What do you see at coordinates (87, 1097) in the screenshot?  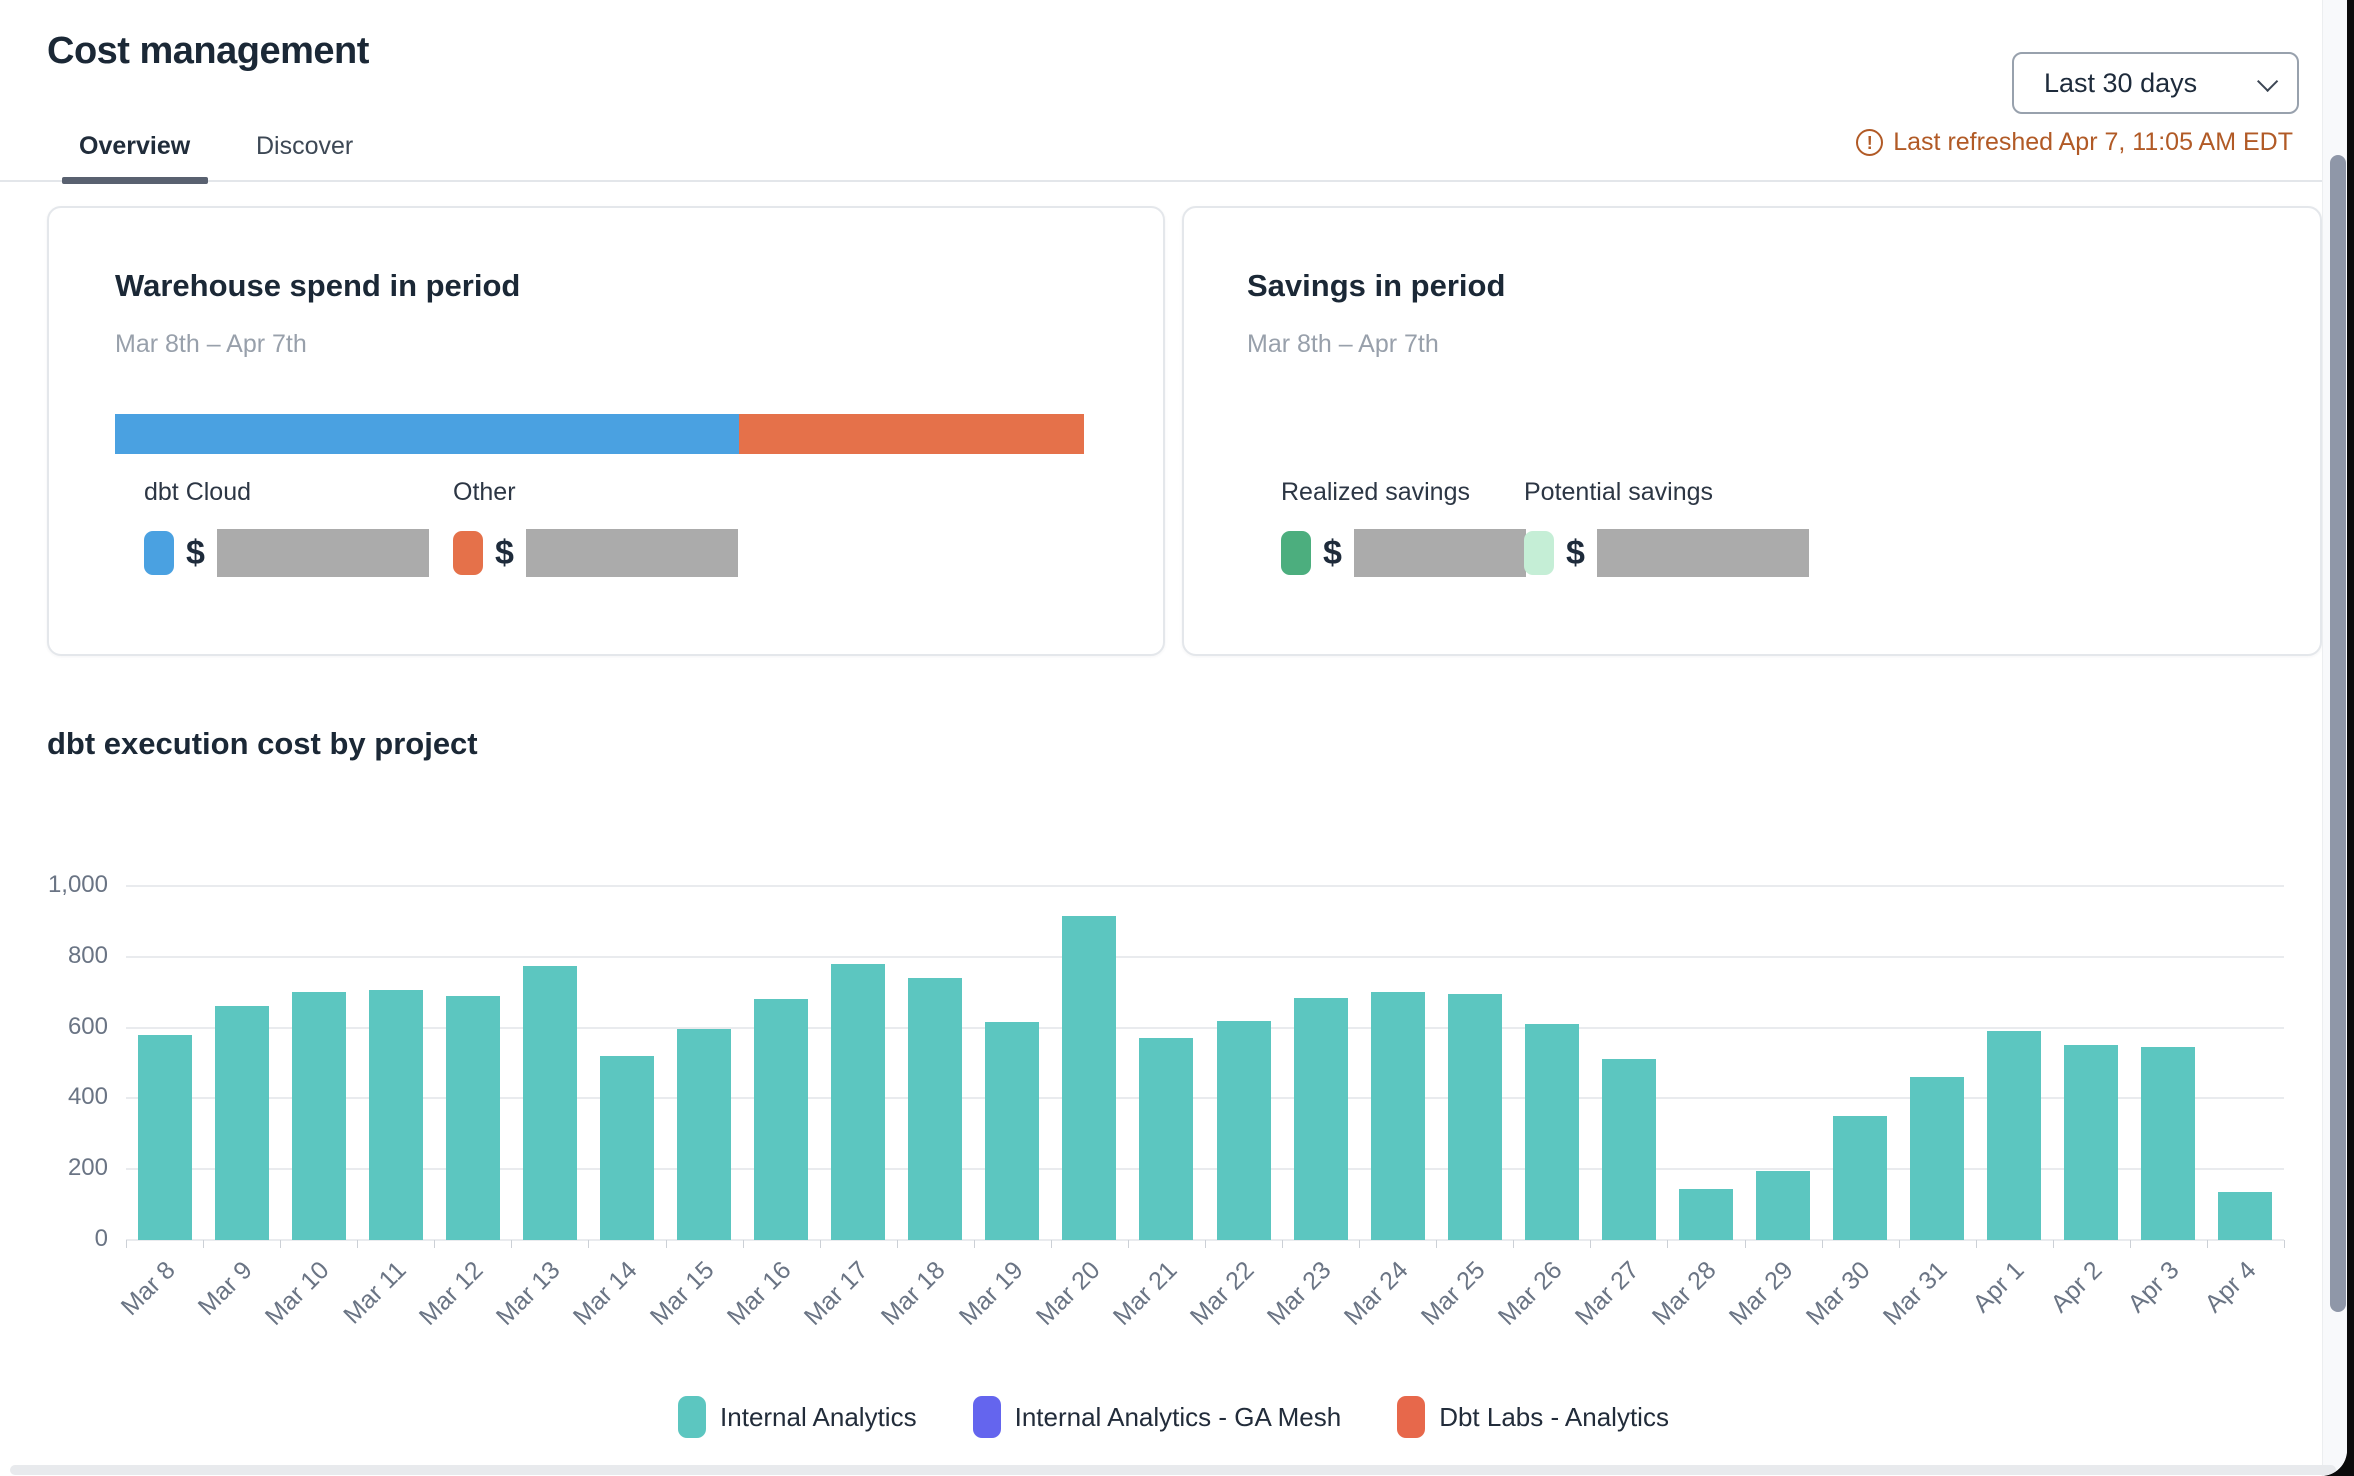 I see `y-axis-tick-label: 400` at bounding box center [87, 1097].